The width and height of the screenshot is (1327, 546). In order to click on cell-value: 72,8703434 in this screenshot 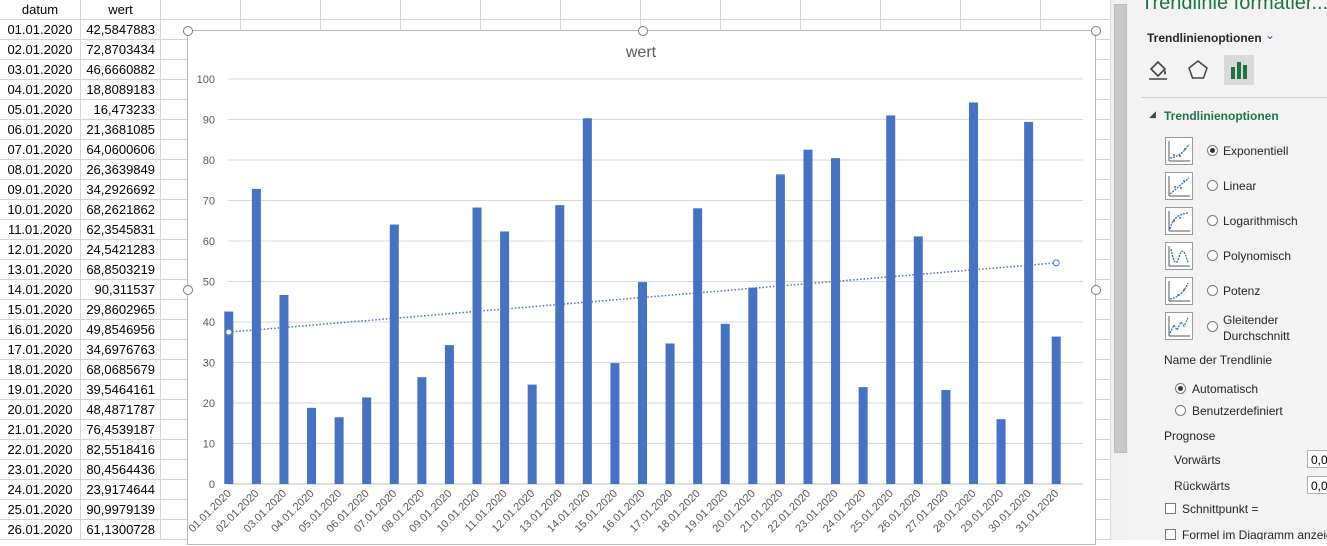, I will do `click(120, 49)`.